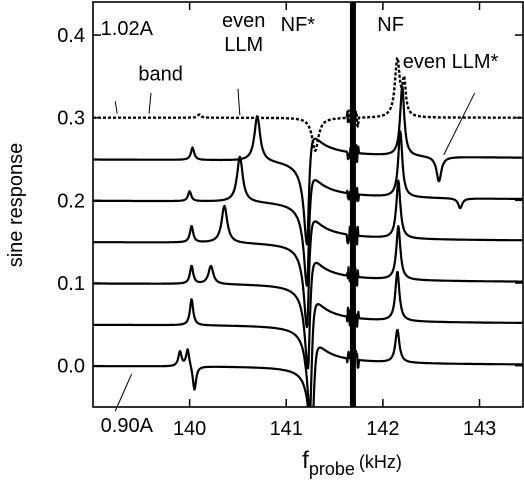 The image size is (524, 480). I want to click on annotation-label: LLM, so click(243, 45).